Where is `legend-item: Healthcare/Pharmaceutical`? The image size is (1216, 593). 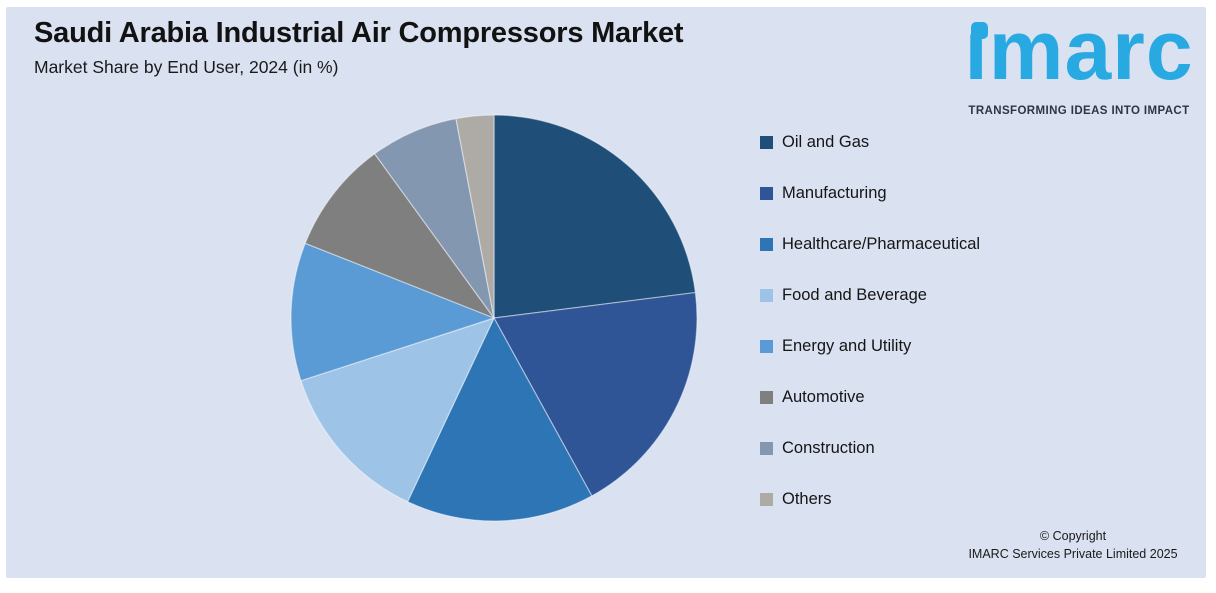 legend-item: Healthcare/Pharmaceutical is located at coordinates (870, 244).